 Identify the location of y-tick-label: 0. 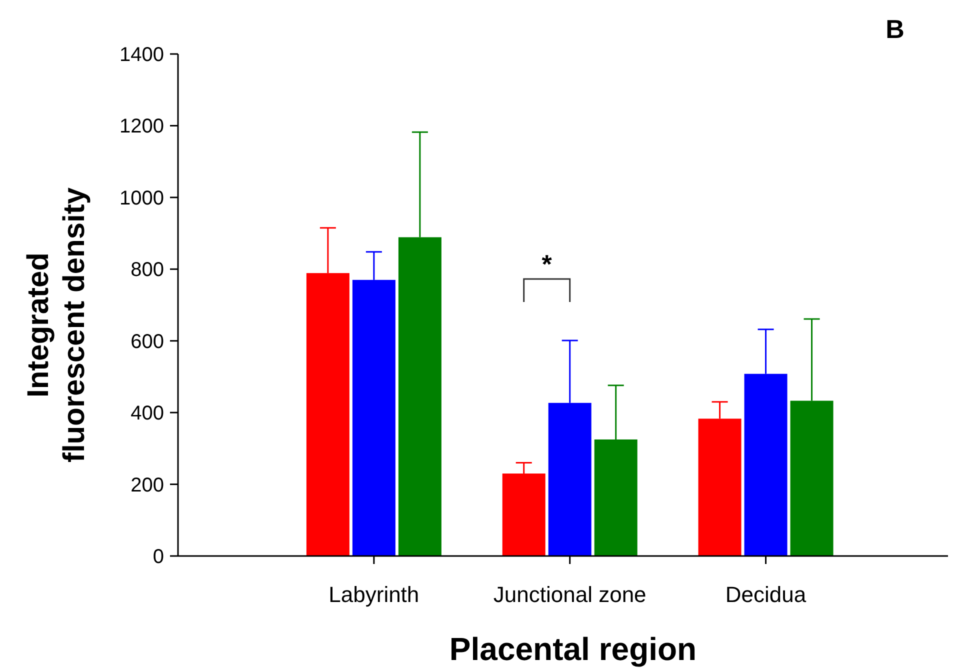
(158, 557).